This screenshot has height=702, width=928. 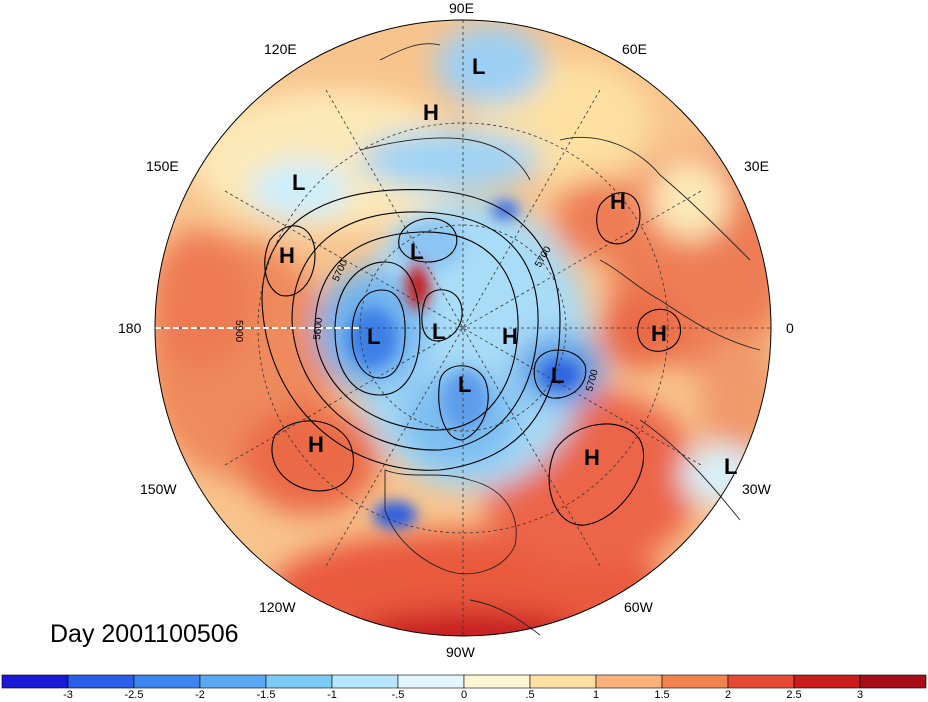 I want to click on lon-label-30e: 30E, so click(x=756, y=166).